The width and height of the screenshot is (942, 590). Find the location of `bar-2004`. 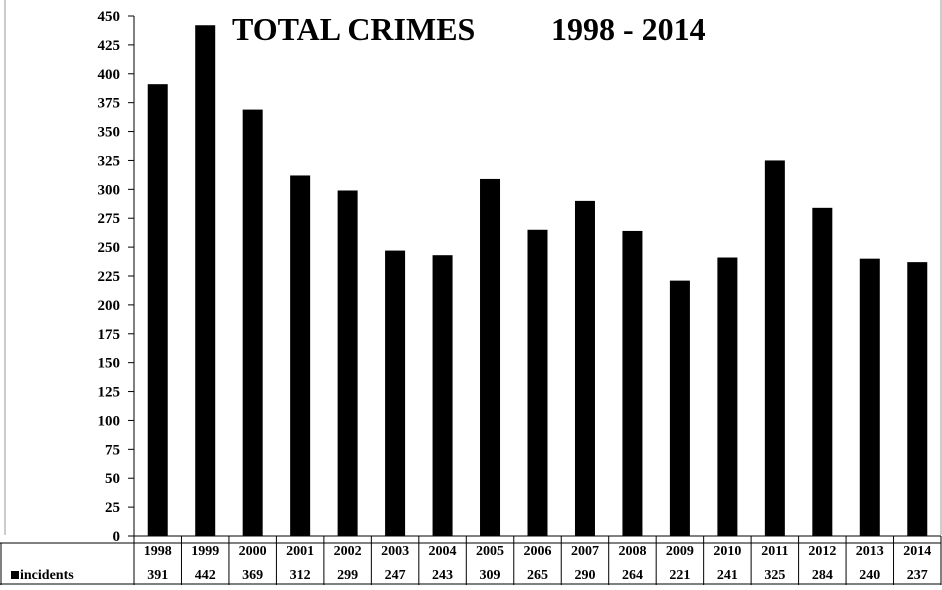

bar-2004 is located at coordinates (442, 395).